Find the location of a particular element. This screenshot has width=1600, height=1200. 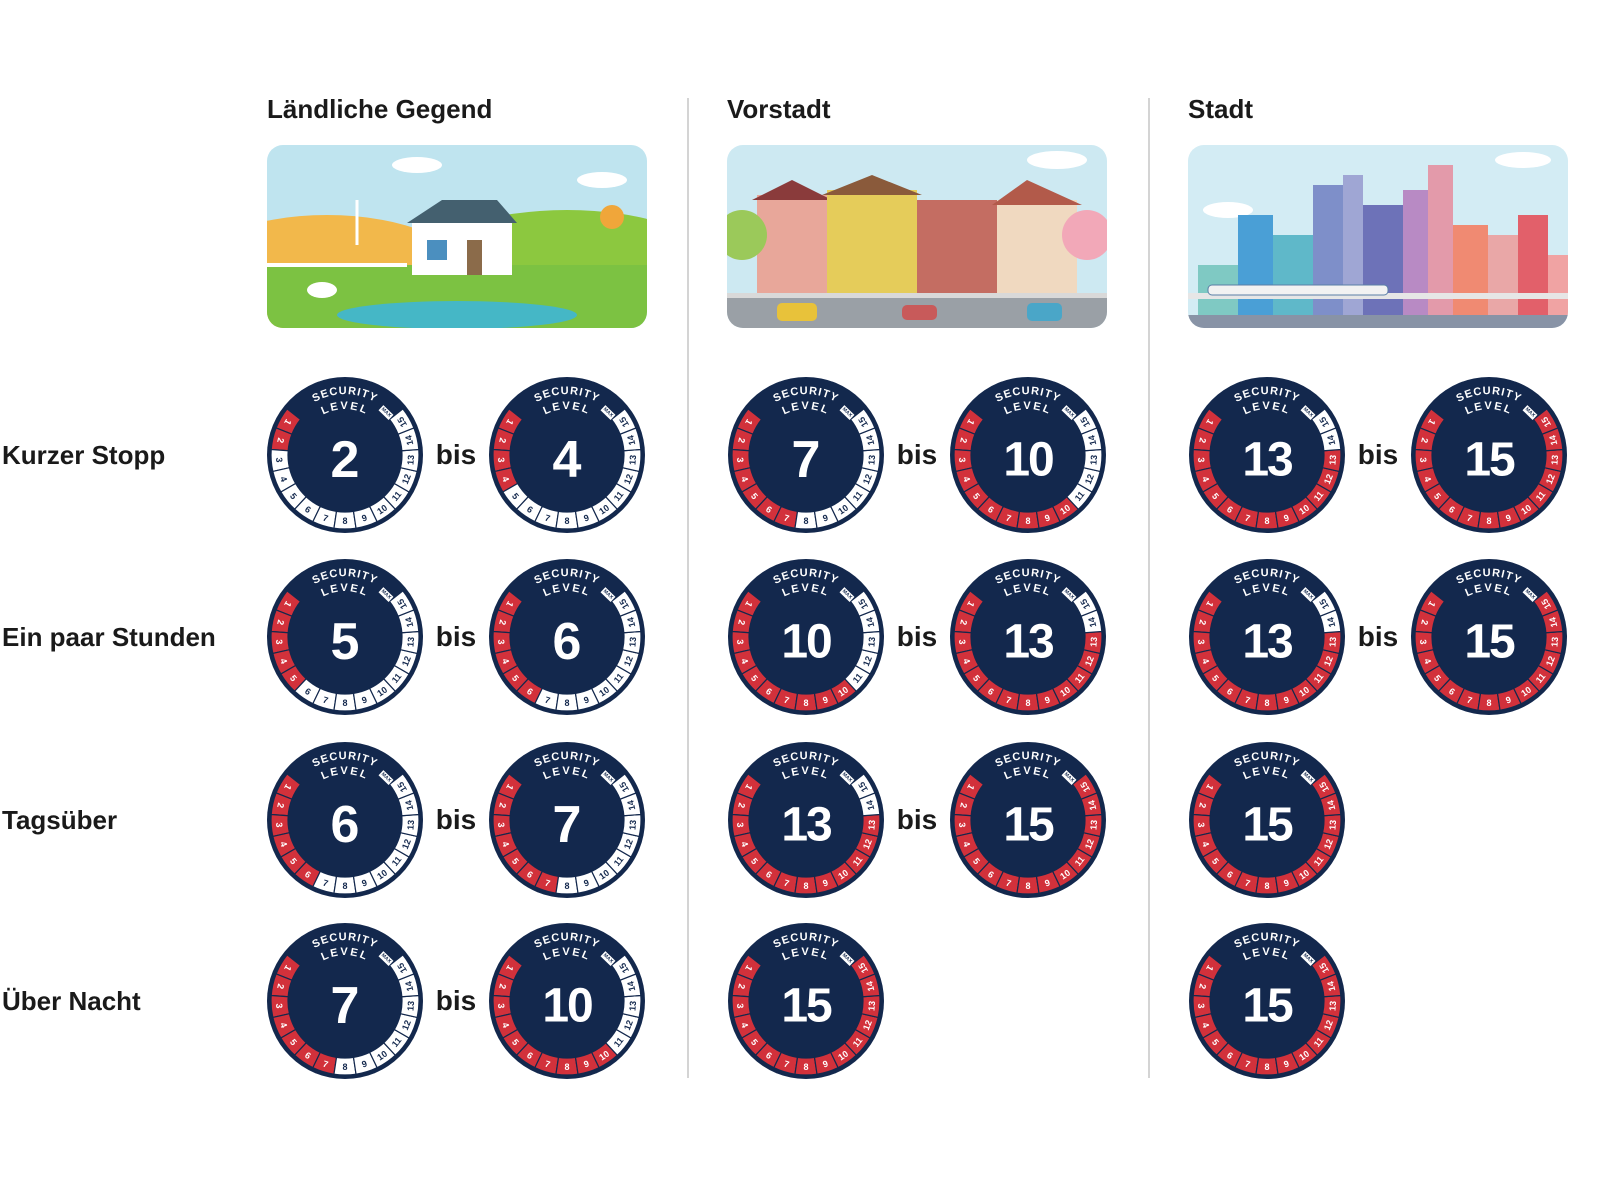

suburb-illustration is located at coordinates (917, 236).